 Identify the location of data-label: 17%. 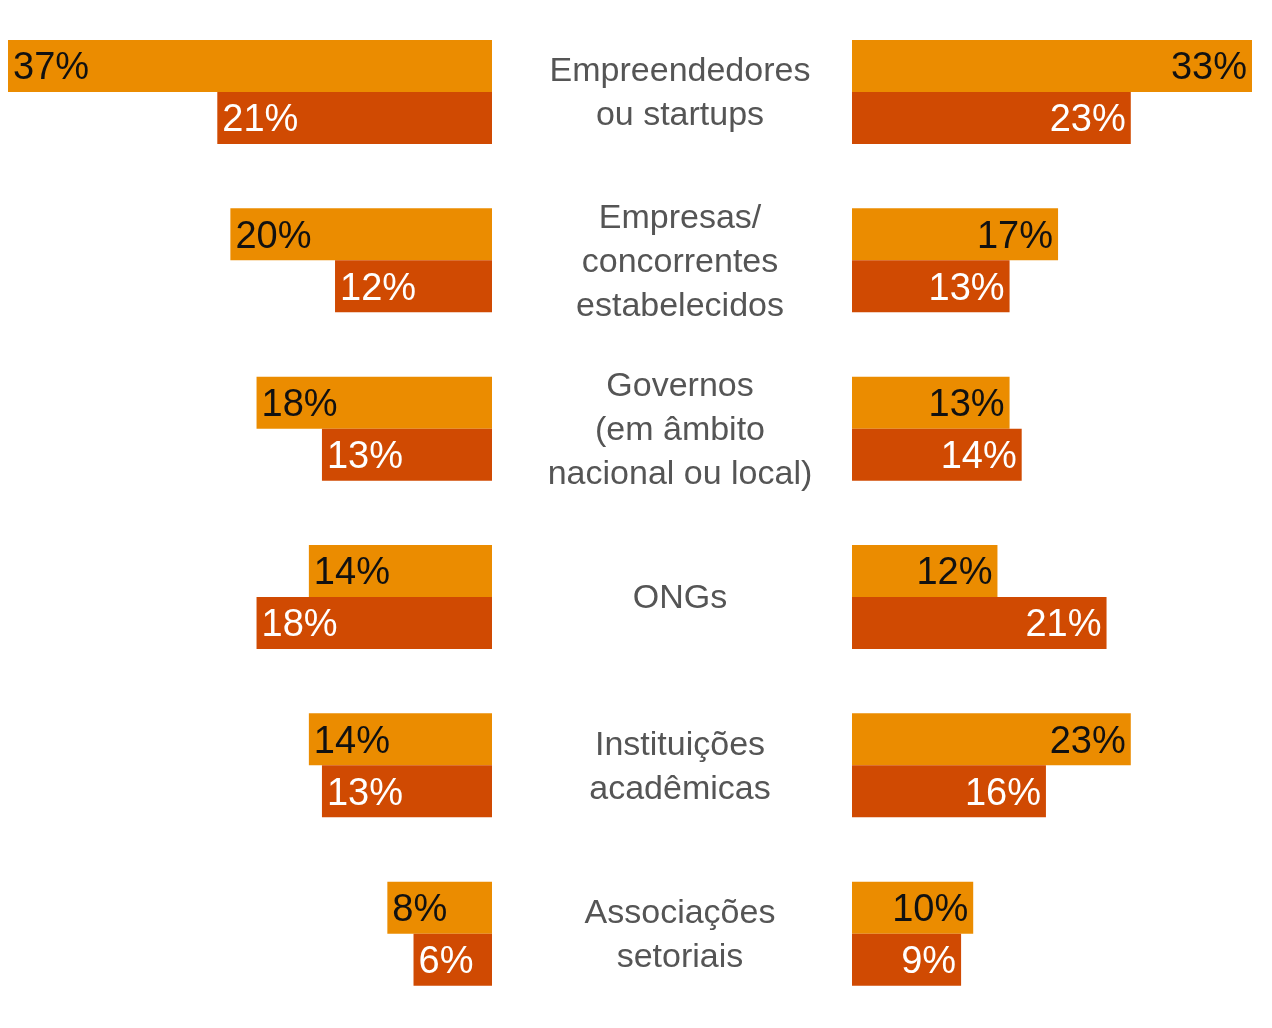
(1015, 234).